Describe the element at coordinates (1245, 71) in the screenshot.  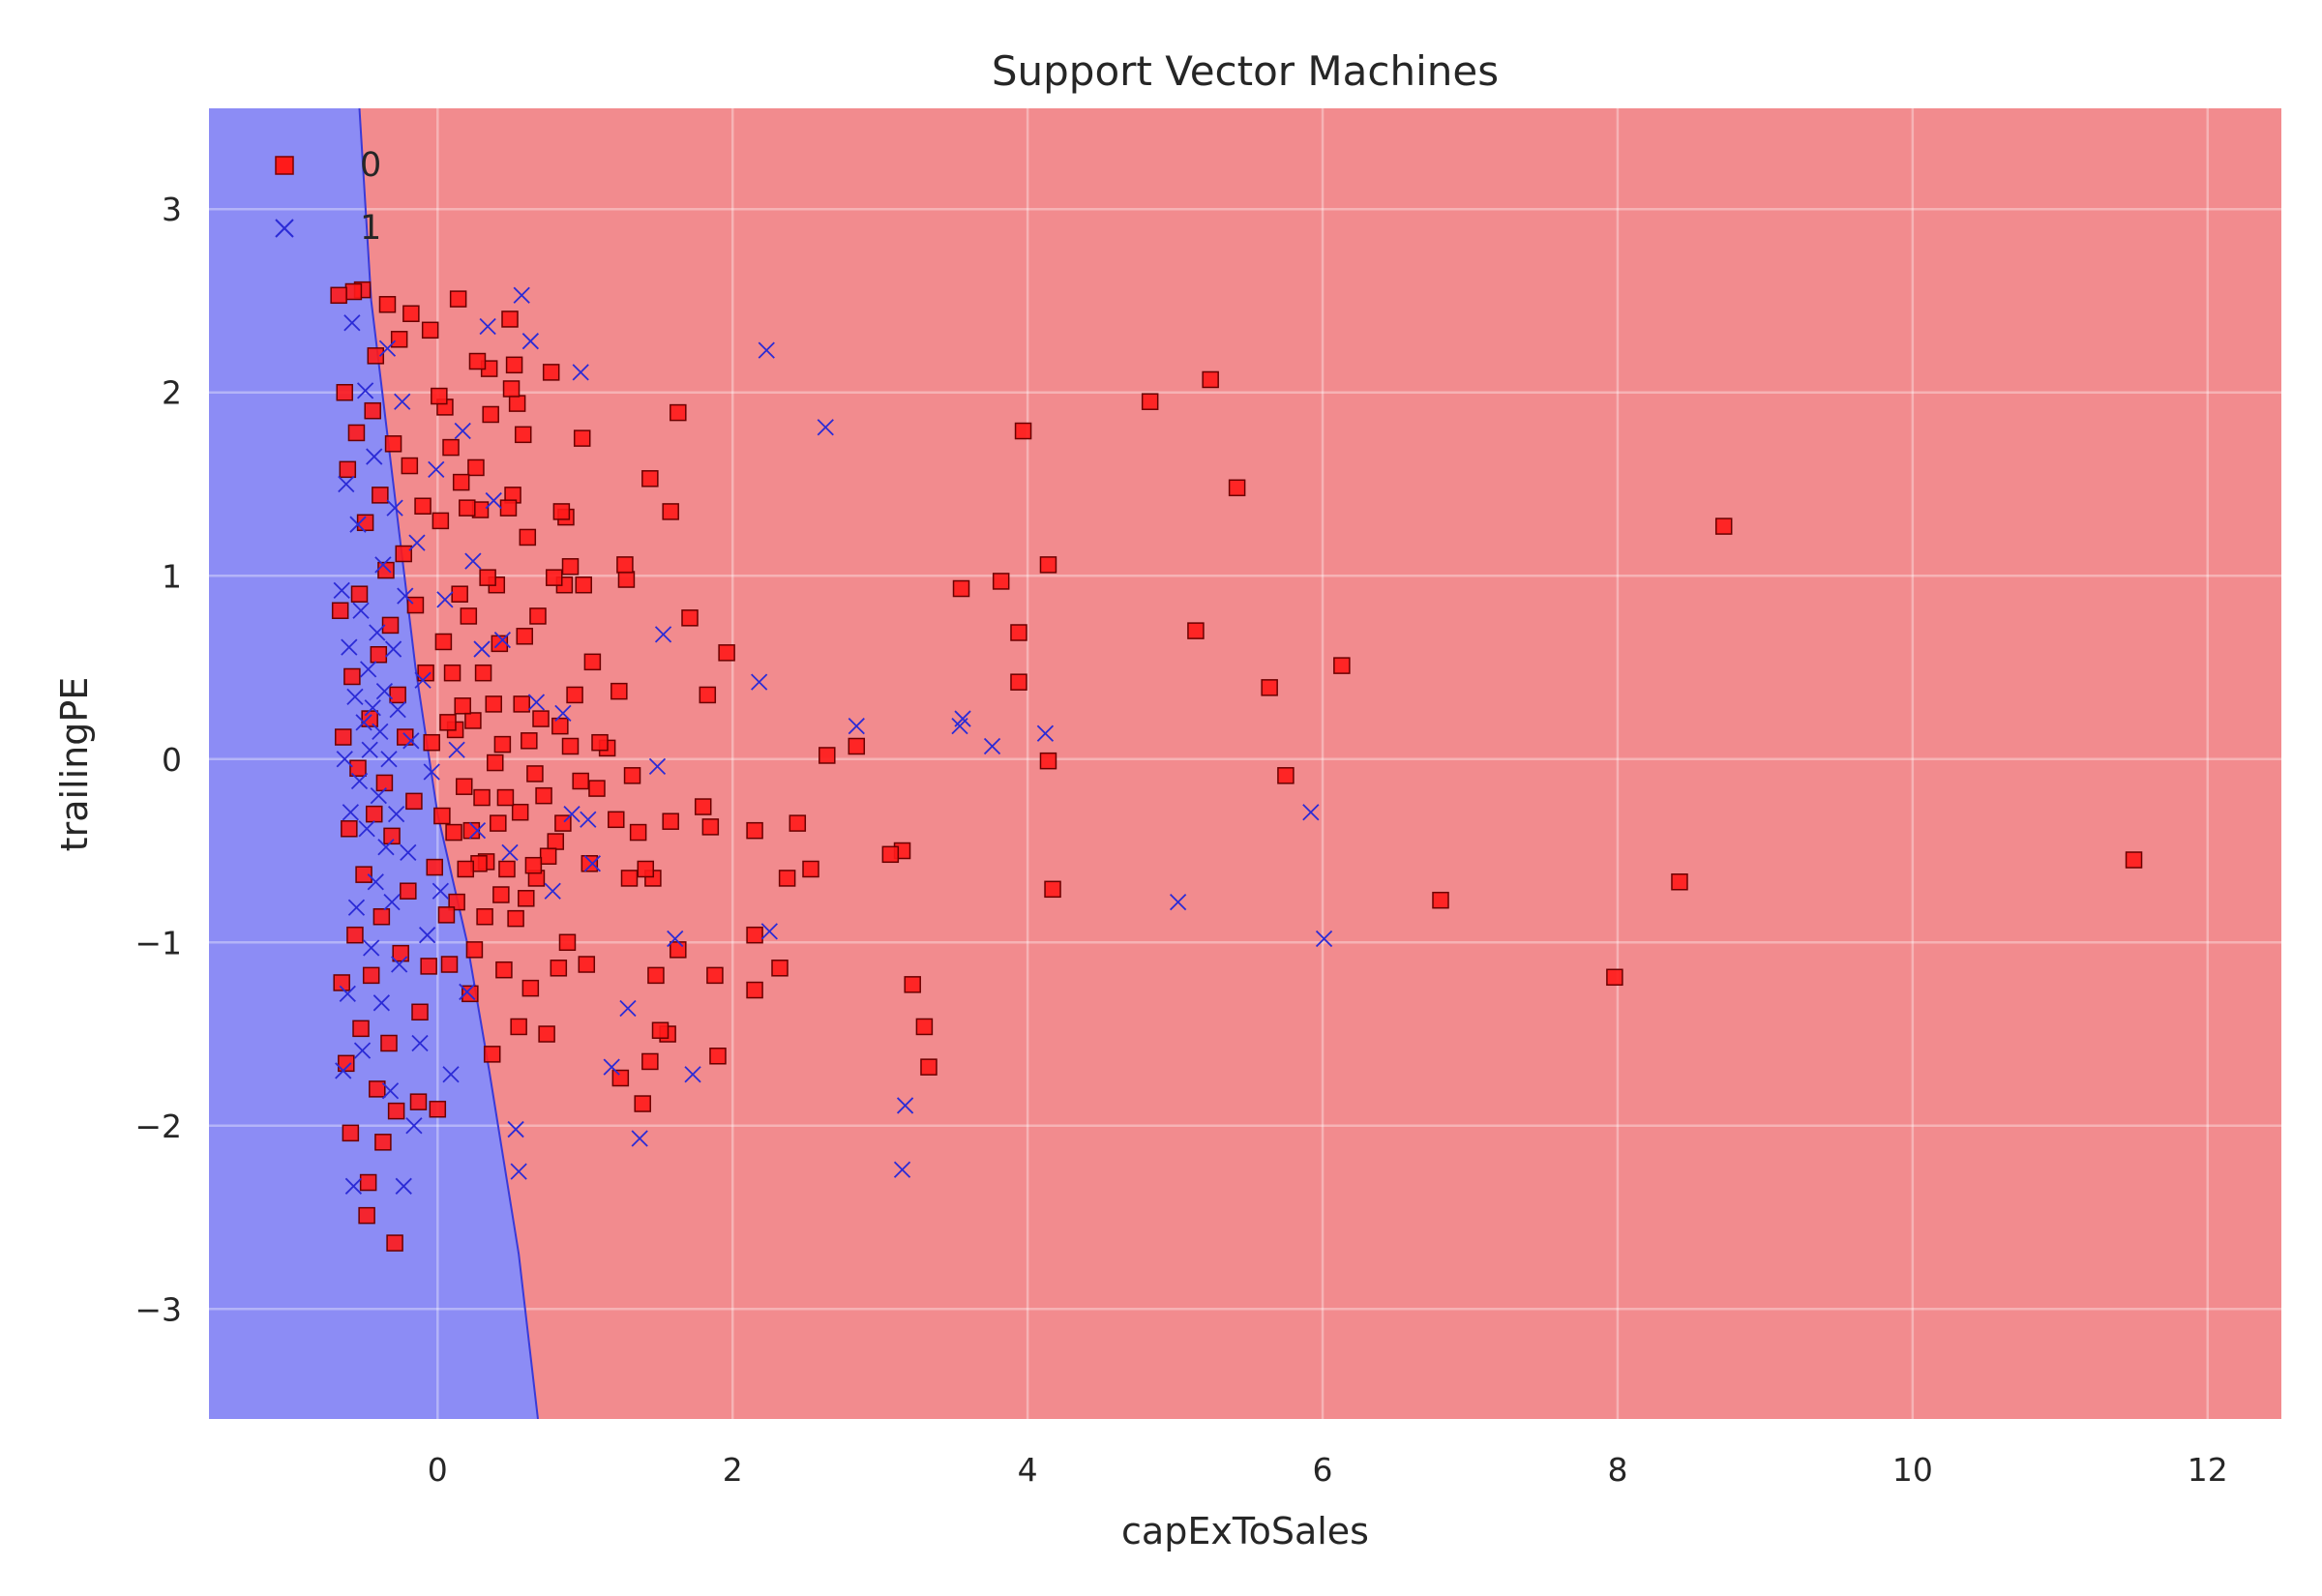
I see `chart-title: Support Vector Machines` at that location.